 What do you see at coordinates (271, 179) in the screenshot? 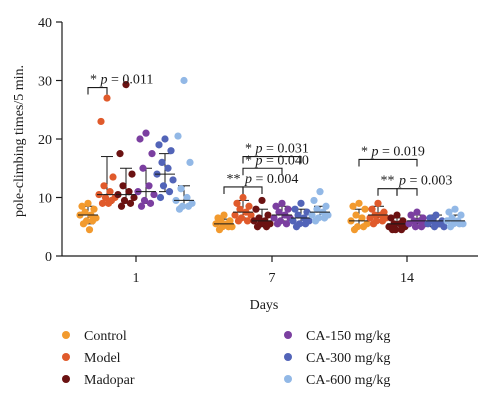
I see `significance-label: p = 0.004` at bounding box center [271, 179].